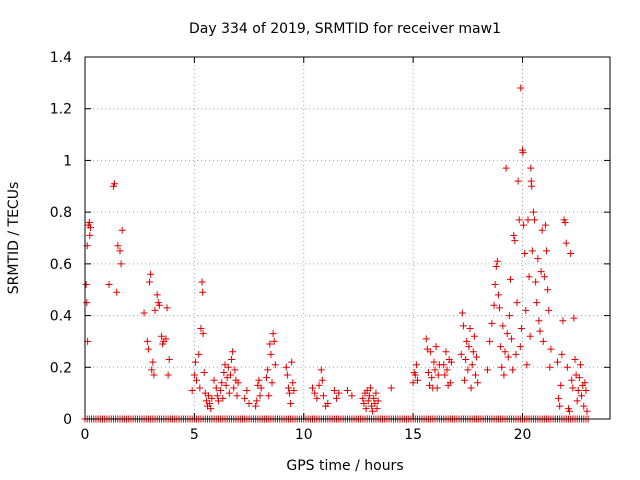 Image resolution: width=640 pixels, height=480 pixels. I want to click on x-axis-label: GPS time / hours, so click(344, 466).